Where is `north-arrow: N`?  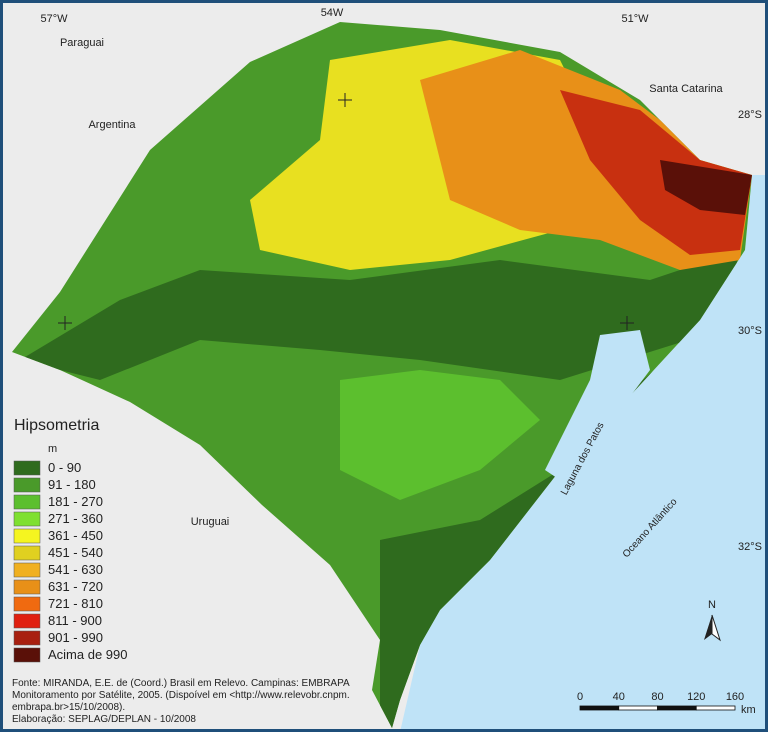 north-arrow: N is located at coordinates (712, 620).